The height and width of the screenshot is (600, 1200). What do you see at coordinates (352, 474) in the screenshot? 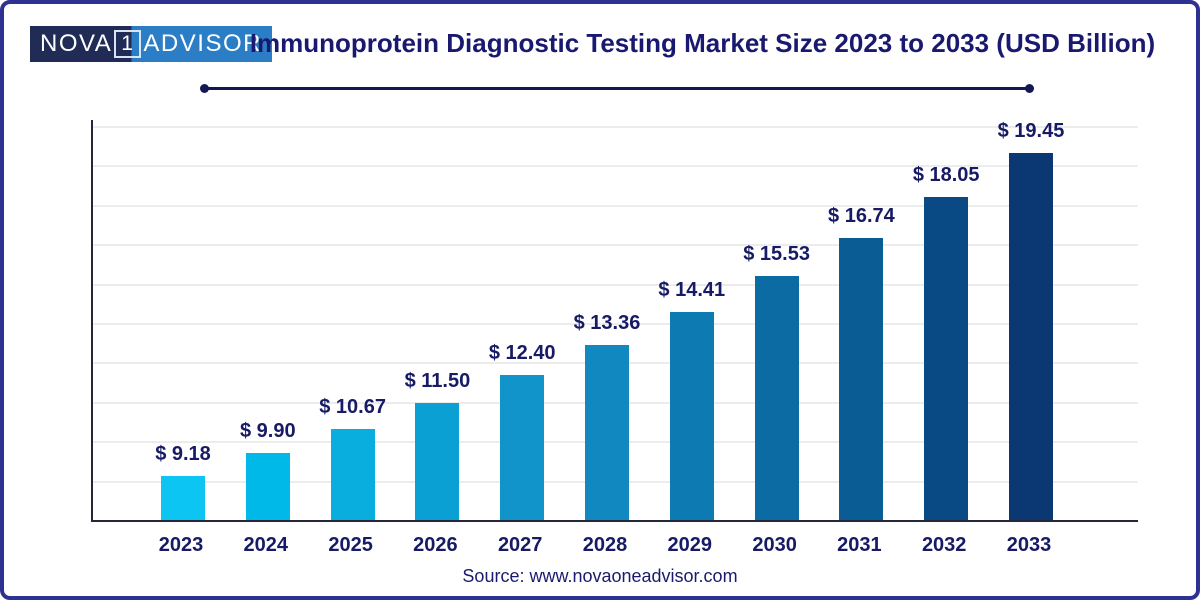
I see `bar-2025` at bounding box center [352, 474].